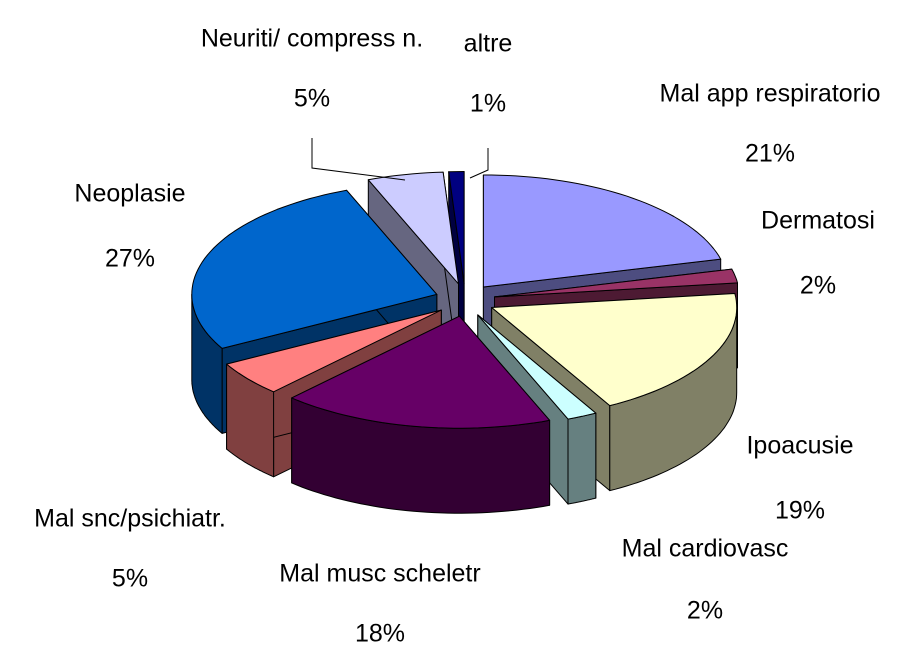  Describe the element at coordinates (770, 94) in the screenshot. I see `slice-label: Mal app respiratorio` at that location.